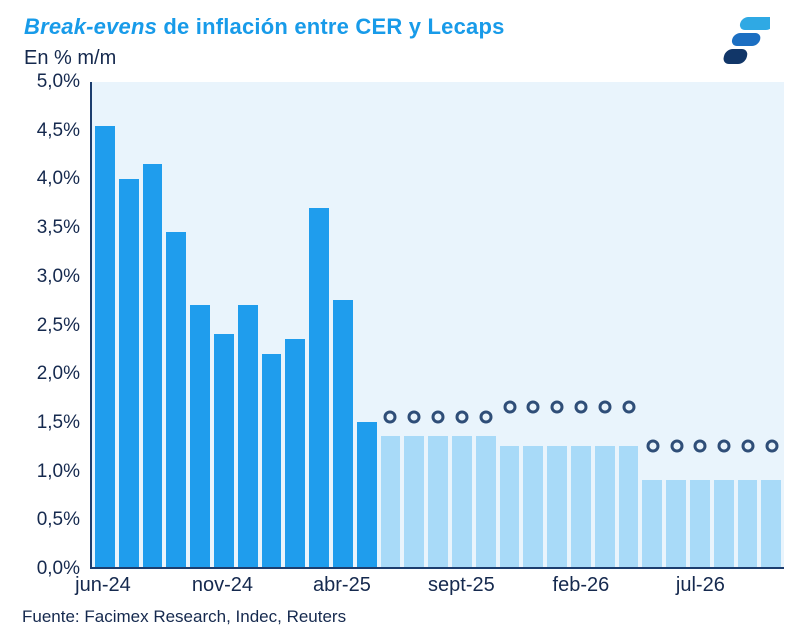 The height and width of the screenshot is (635, 800). Describe the element at coordinates (461, 585) in the screenshot. I see `x-tick-label: sept-25` at that location.